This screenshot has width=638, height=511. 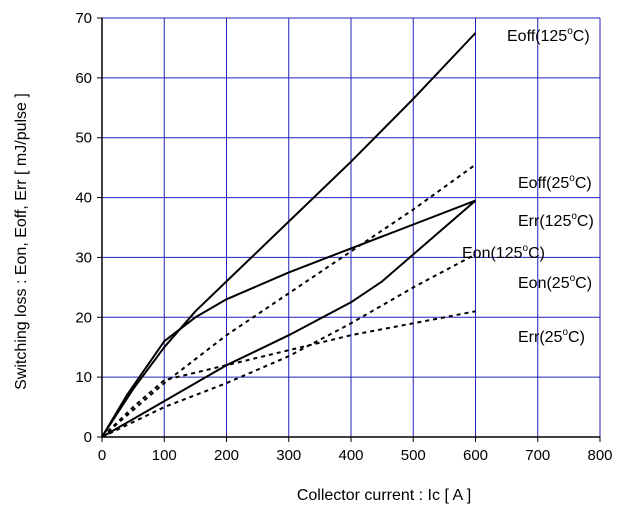 I want to click on series-label-1: Eoff(125oC), so click(x=548, y=35).